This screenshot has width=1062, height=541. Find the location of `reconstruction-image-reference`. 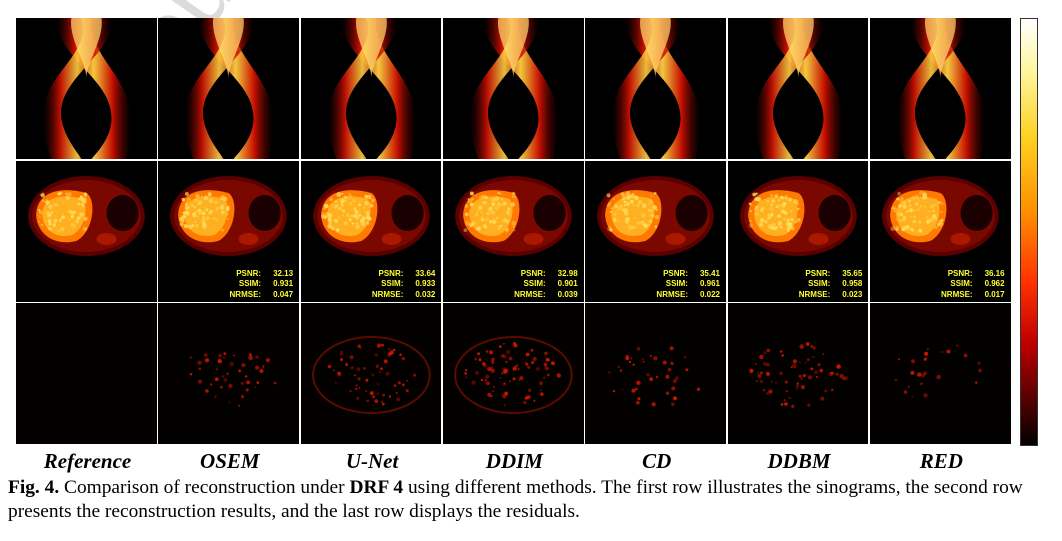

reconstruction-image-reference is located at coordinates (86, 231).